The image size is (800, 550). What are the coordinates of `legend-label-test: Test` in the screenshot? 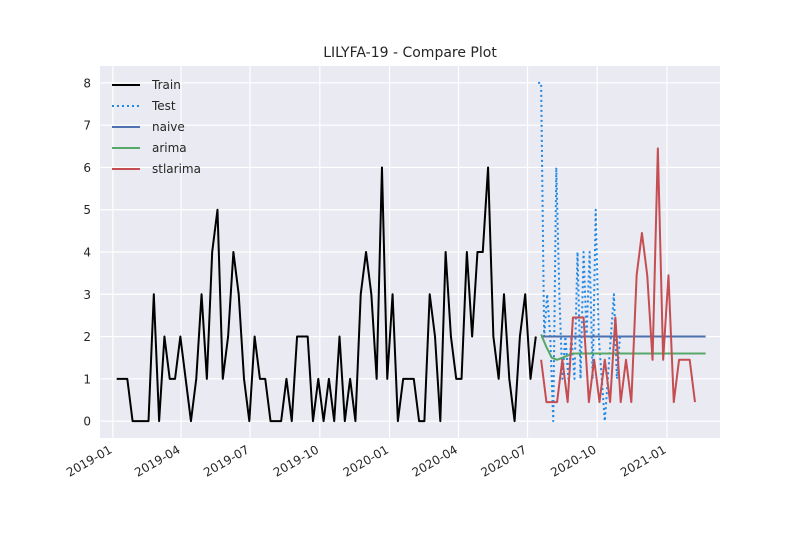 It's located at (163, 106).